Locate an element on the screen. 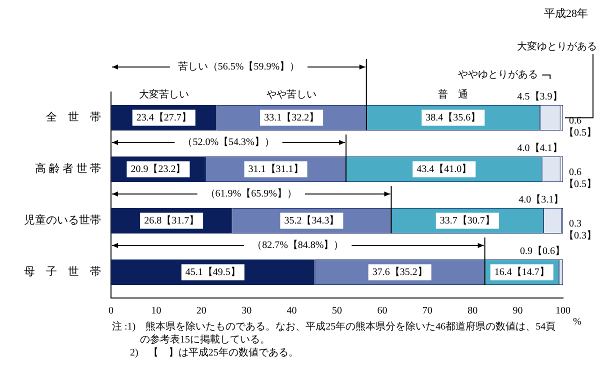 This screenshot has width=598, height=382. chart-subtitle: 平成28年 is located at coordinates (566, 13).